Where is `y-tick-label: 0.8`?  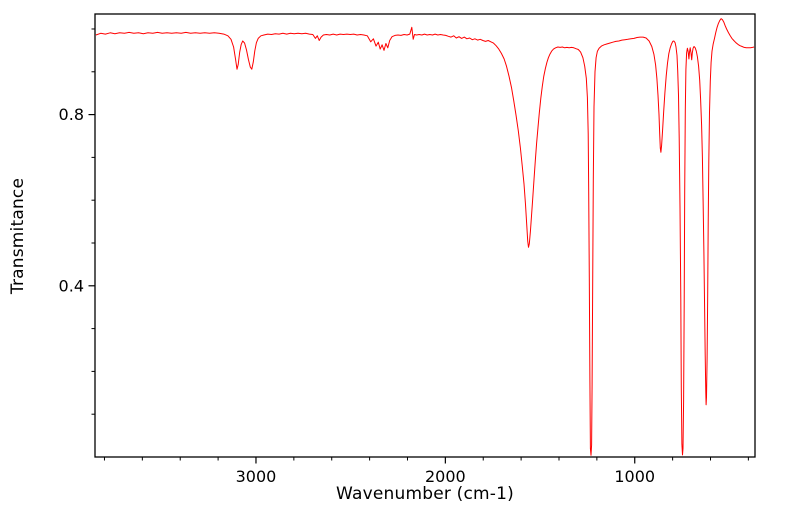
y-tick-label: 0.8 is located at coordinates (71, 114).